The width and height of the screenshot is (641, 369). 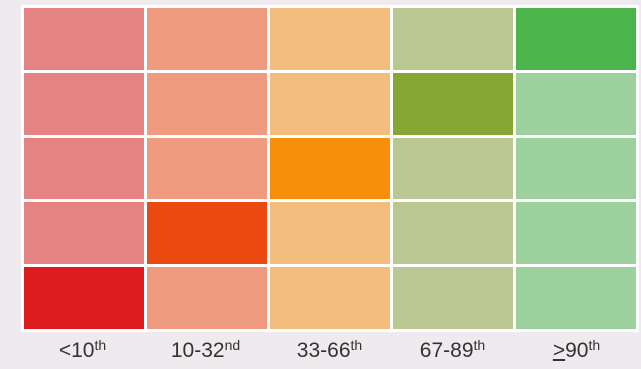 I want to click on heatmap-cell-r5-c3, so click(x=330, y=298).